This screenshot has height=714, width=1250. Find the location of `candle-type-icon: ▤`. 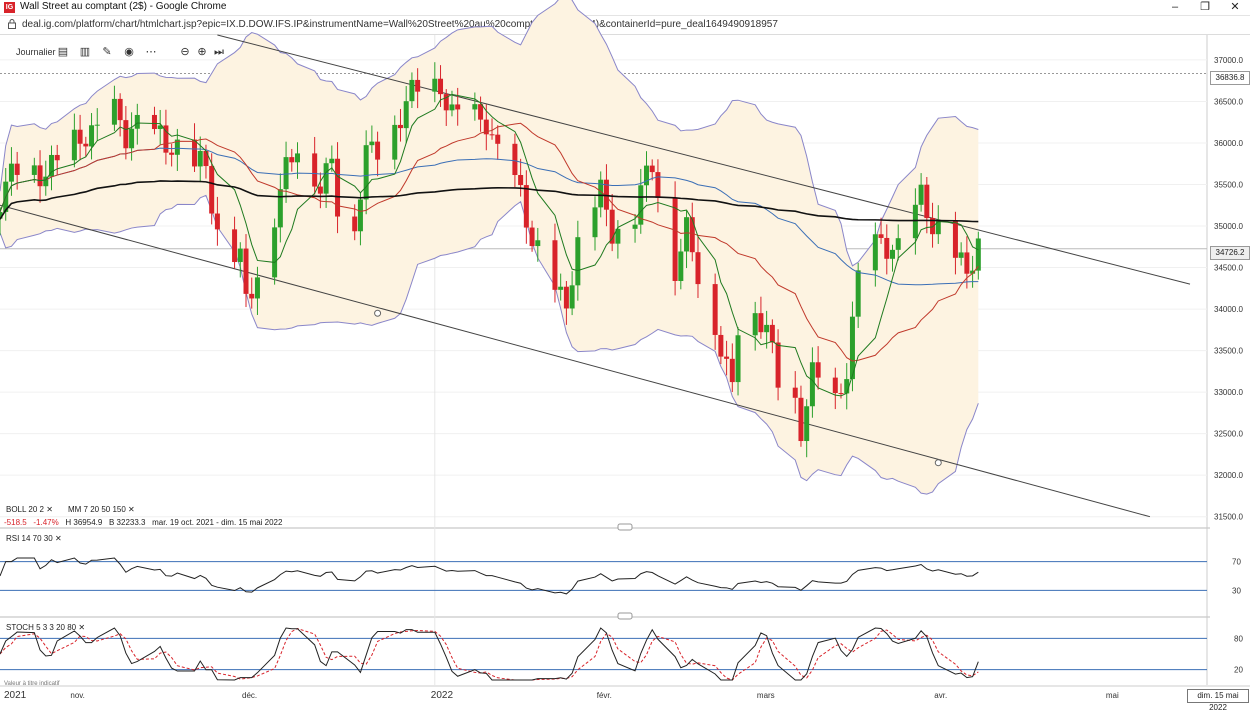

candle-type-icon: ▤ is located at coordinates (63, 52).